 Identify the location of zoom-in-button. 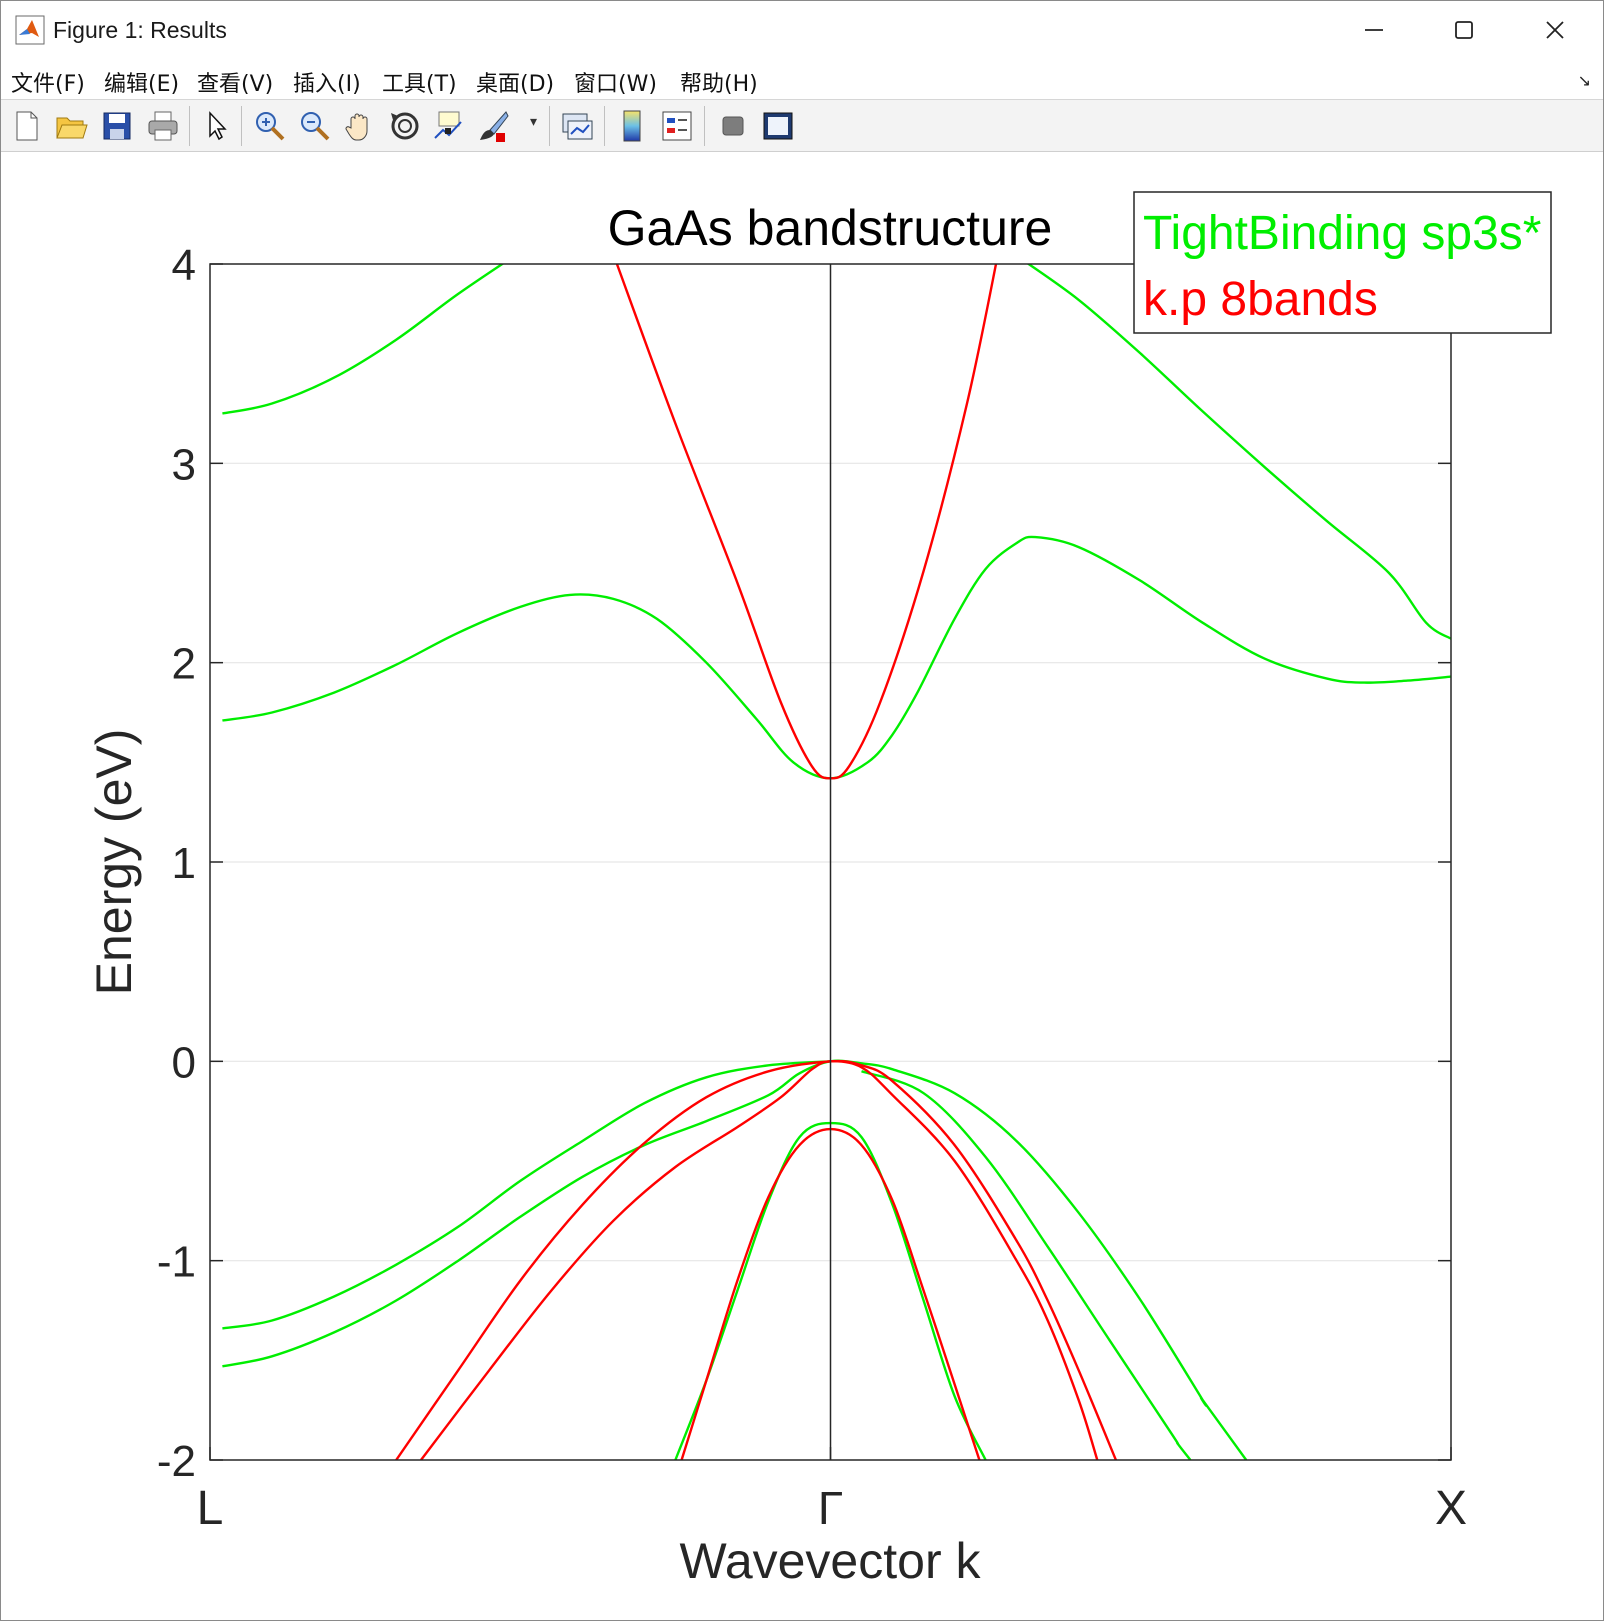
(270, 126).